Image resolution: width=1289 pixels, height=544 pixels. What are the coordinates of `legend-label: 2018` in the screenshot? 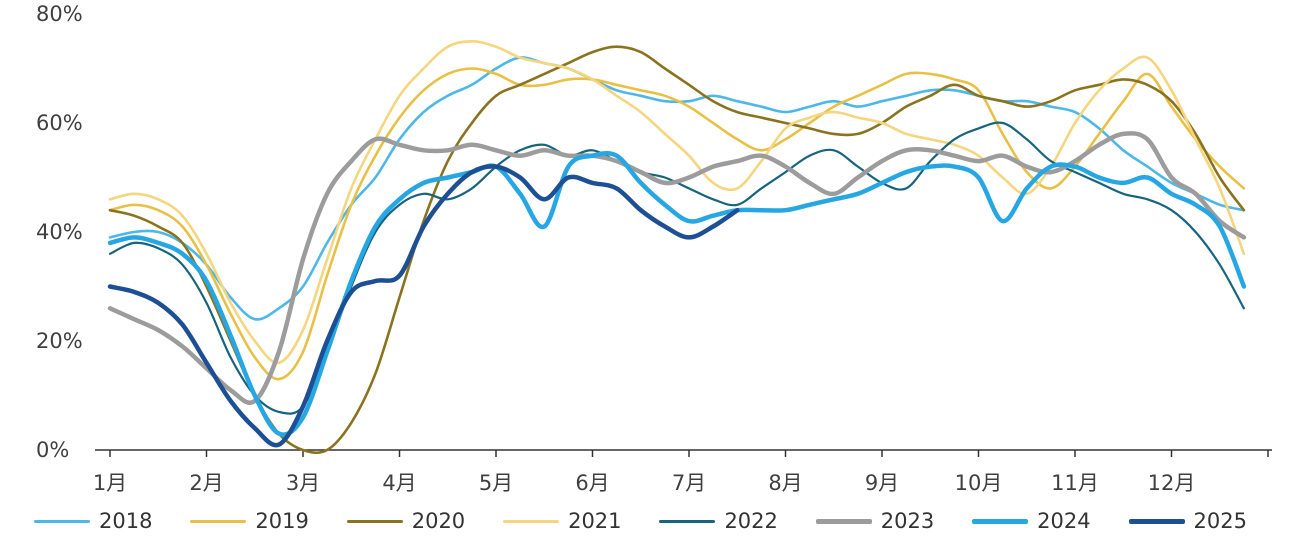 It's located at (126, 520).